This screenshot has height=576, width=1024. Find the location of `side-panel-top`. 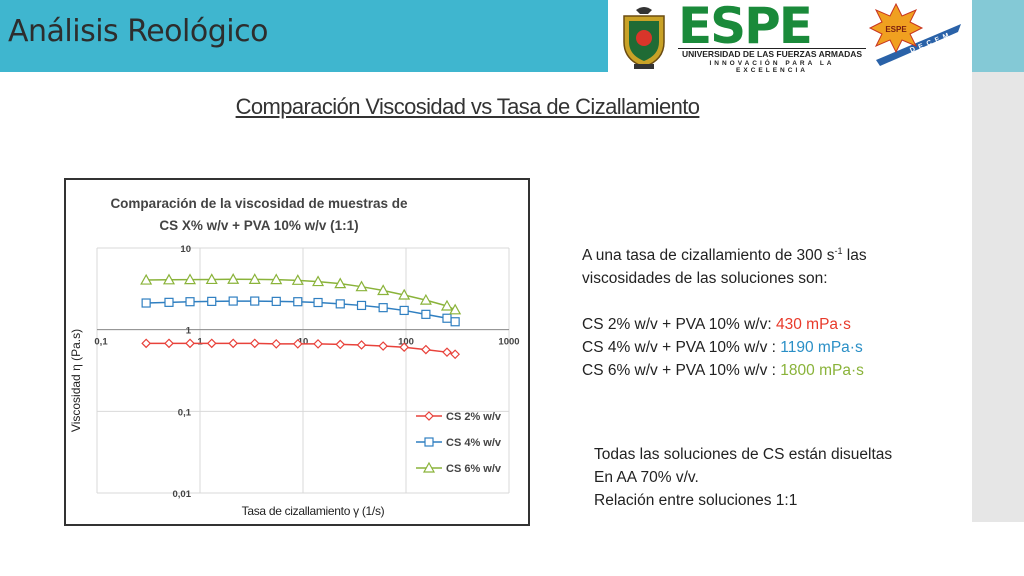

side-panel-top is located at coordinates (998, 36).